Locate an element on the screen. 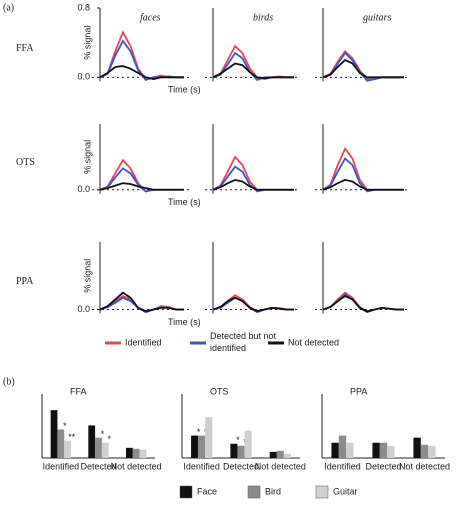  row-label: FFA is located at coordinates (25, 48).